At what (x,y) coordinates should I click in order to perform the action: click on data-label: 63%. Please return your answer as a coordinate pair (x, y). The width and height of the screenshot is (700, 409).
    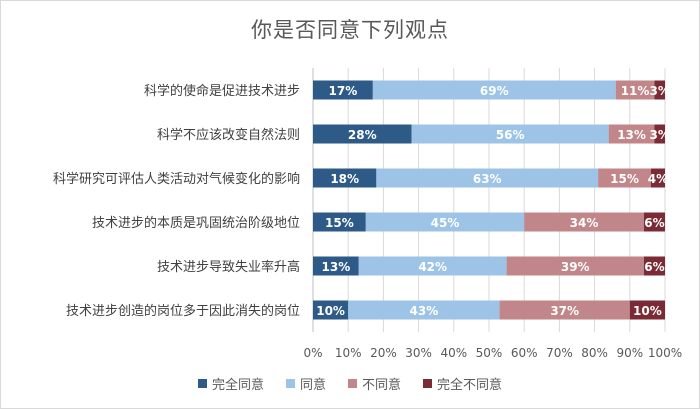
    Looking at the image, I should click on (487, 179).